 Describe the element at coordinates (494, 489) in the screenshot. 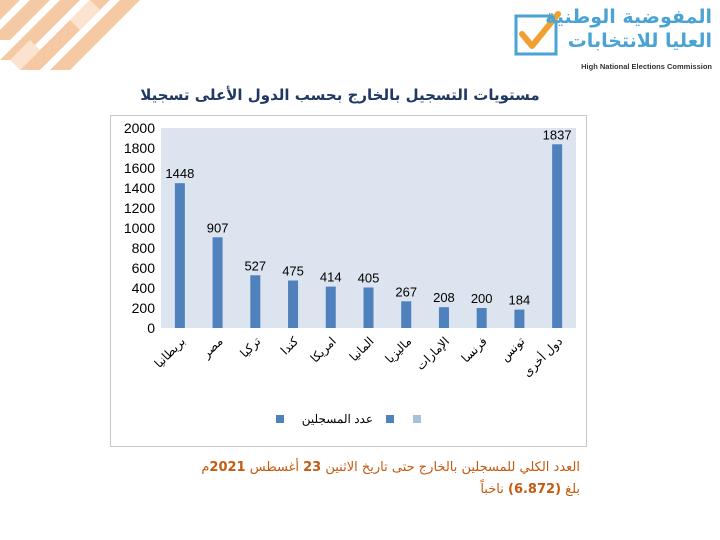

I see `footer-voters: ناخباً` at that location.